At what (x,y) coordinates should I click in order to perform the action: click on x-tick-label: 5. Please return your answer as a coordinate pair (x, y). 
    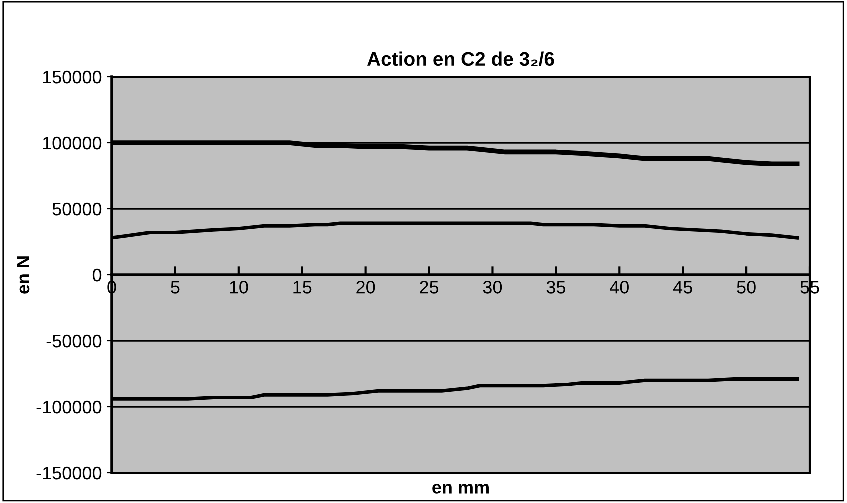
    Looking at the image, I should click on (175, 287).